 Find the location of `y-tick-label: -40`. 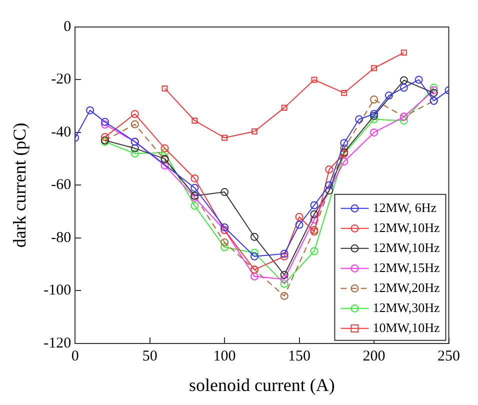

y-tick-label: -40 is located at coordinates (61, 132).